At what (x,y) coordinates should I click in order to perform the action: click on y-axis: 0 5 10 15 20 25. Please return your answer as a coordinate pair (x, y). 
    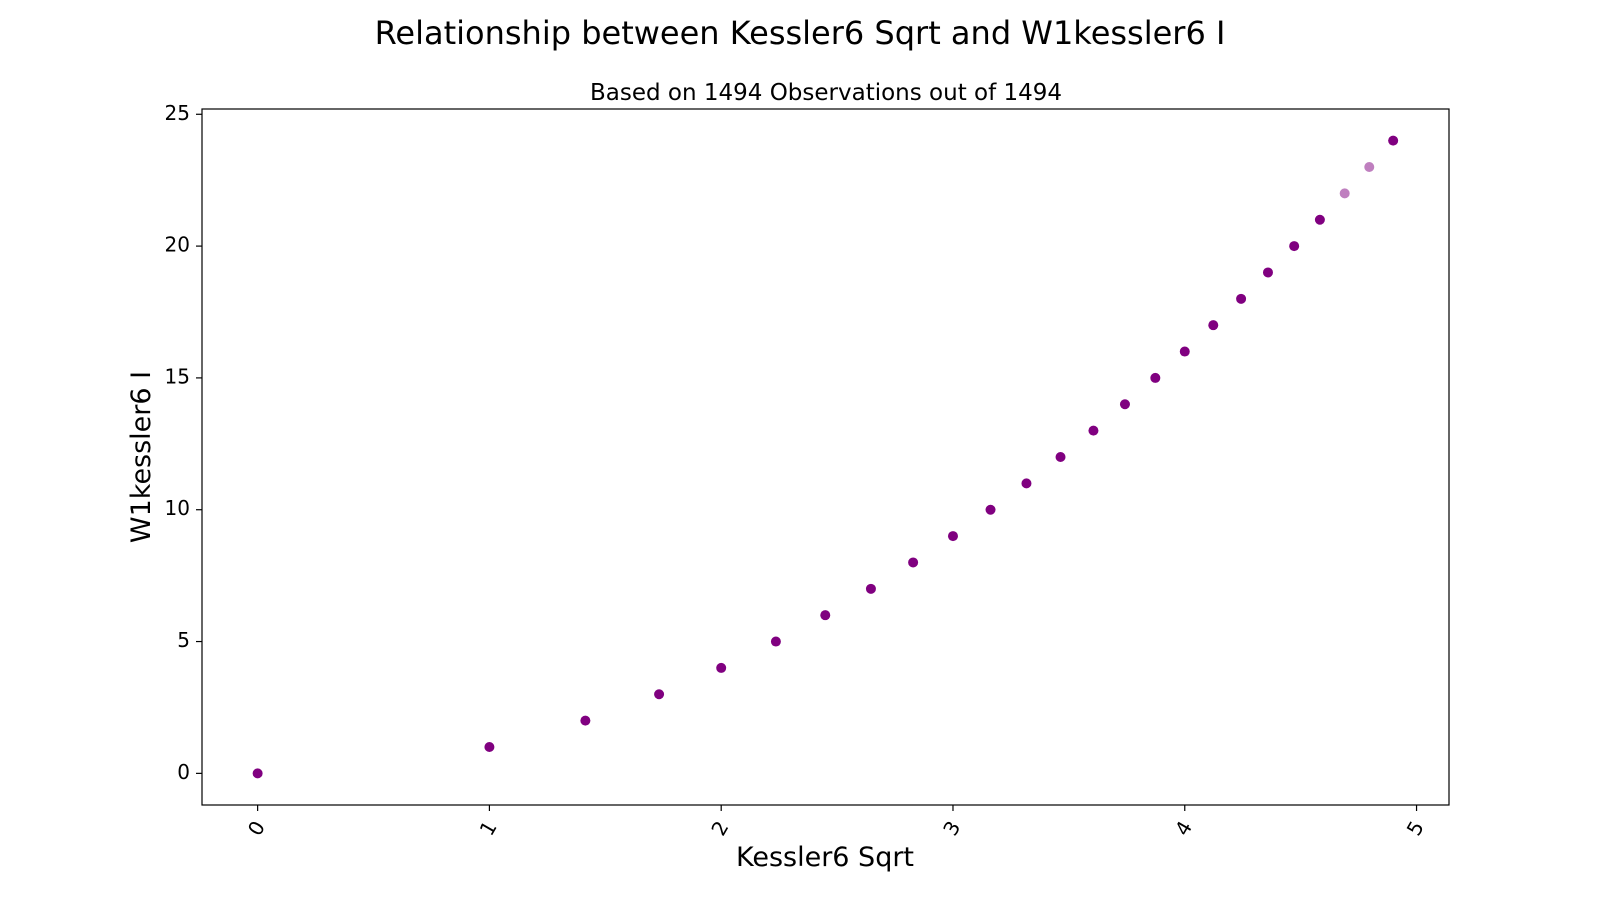
    Looking at the image, I should click on (183, 442).